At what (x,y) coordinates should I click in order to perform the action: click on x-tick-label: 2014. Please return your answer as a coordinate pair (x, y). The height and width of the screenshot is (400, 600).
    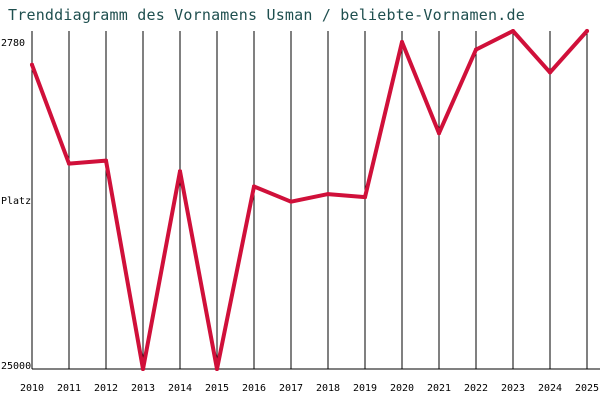
    Looking at the image, I should click on (180, 388).